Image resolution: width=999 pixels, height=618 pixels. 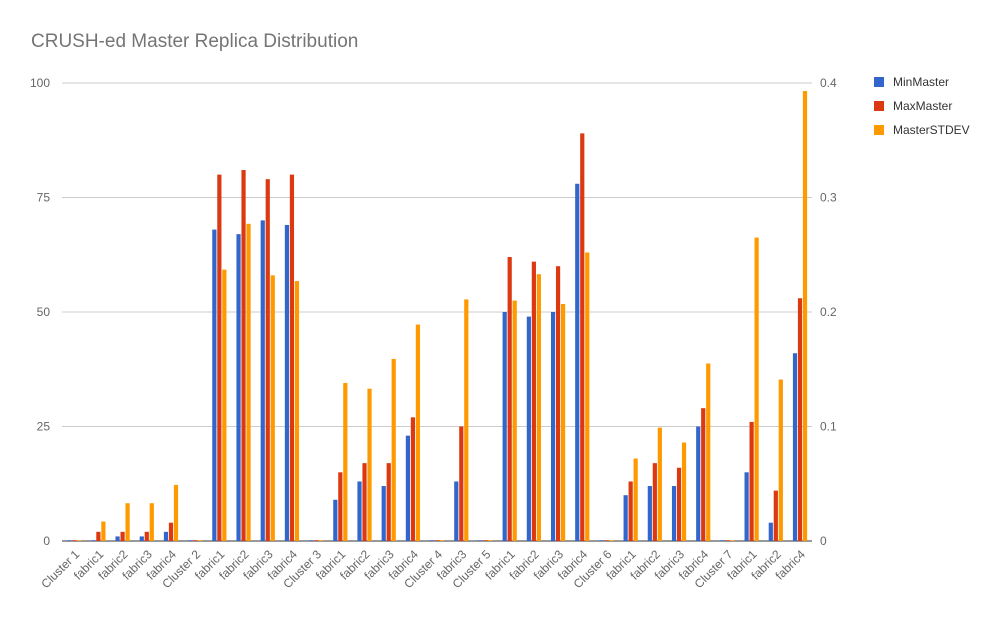 What do you see at coordinates (921, 82) in the screenshot?
I see `legend-label: MinMaster` at bounding box center [921, 82].